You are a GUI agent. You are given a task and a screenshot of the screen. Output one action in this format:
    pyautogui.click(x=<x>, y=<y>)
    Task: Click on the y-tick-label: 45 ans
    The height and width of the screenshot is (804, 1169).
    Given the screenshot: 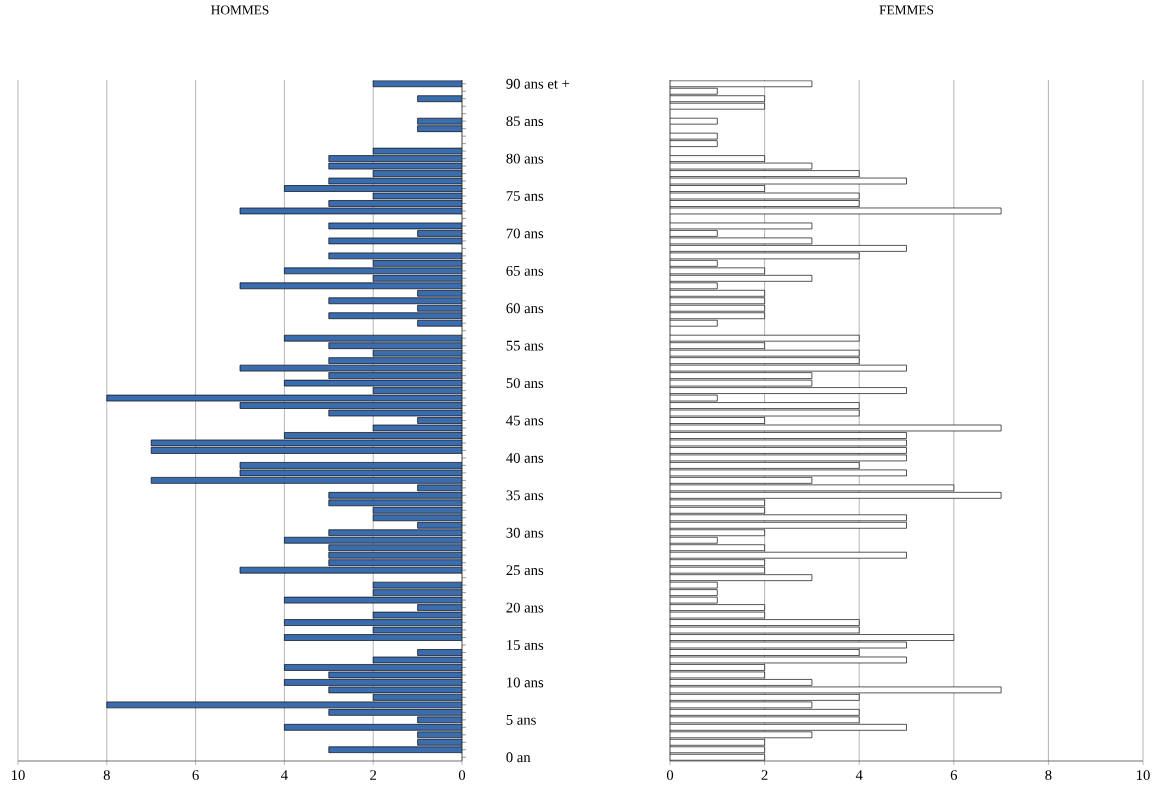 What is the action you would take?
    pyautogui.click(x=525, y=420)
    